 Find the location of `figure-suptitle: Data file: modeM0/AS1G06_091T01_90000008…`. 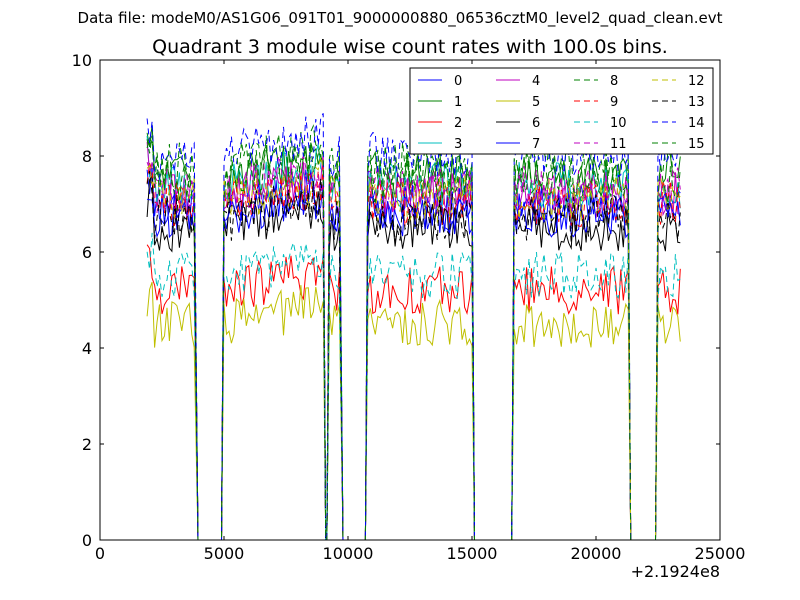

figure-suptitle: Data file: modeM0/AS1G06_091T01_90000008… is located at coordinates (400, 18).